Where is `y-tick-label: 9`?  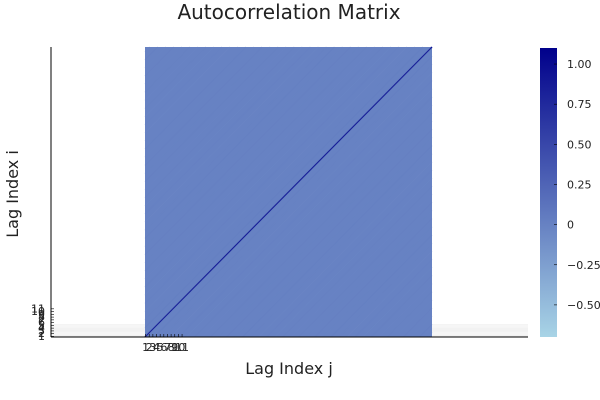
y-tick-label: 9 is located at coordinates (41, 314).